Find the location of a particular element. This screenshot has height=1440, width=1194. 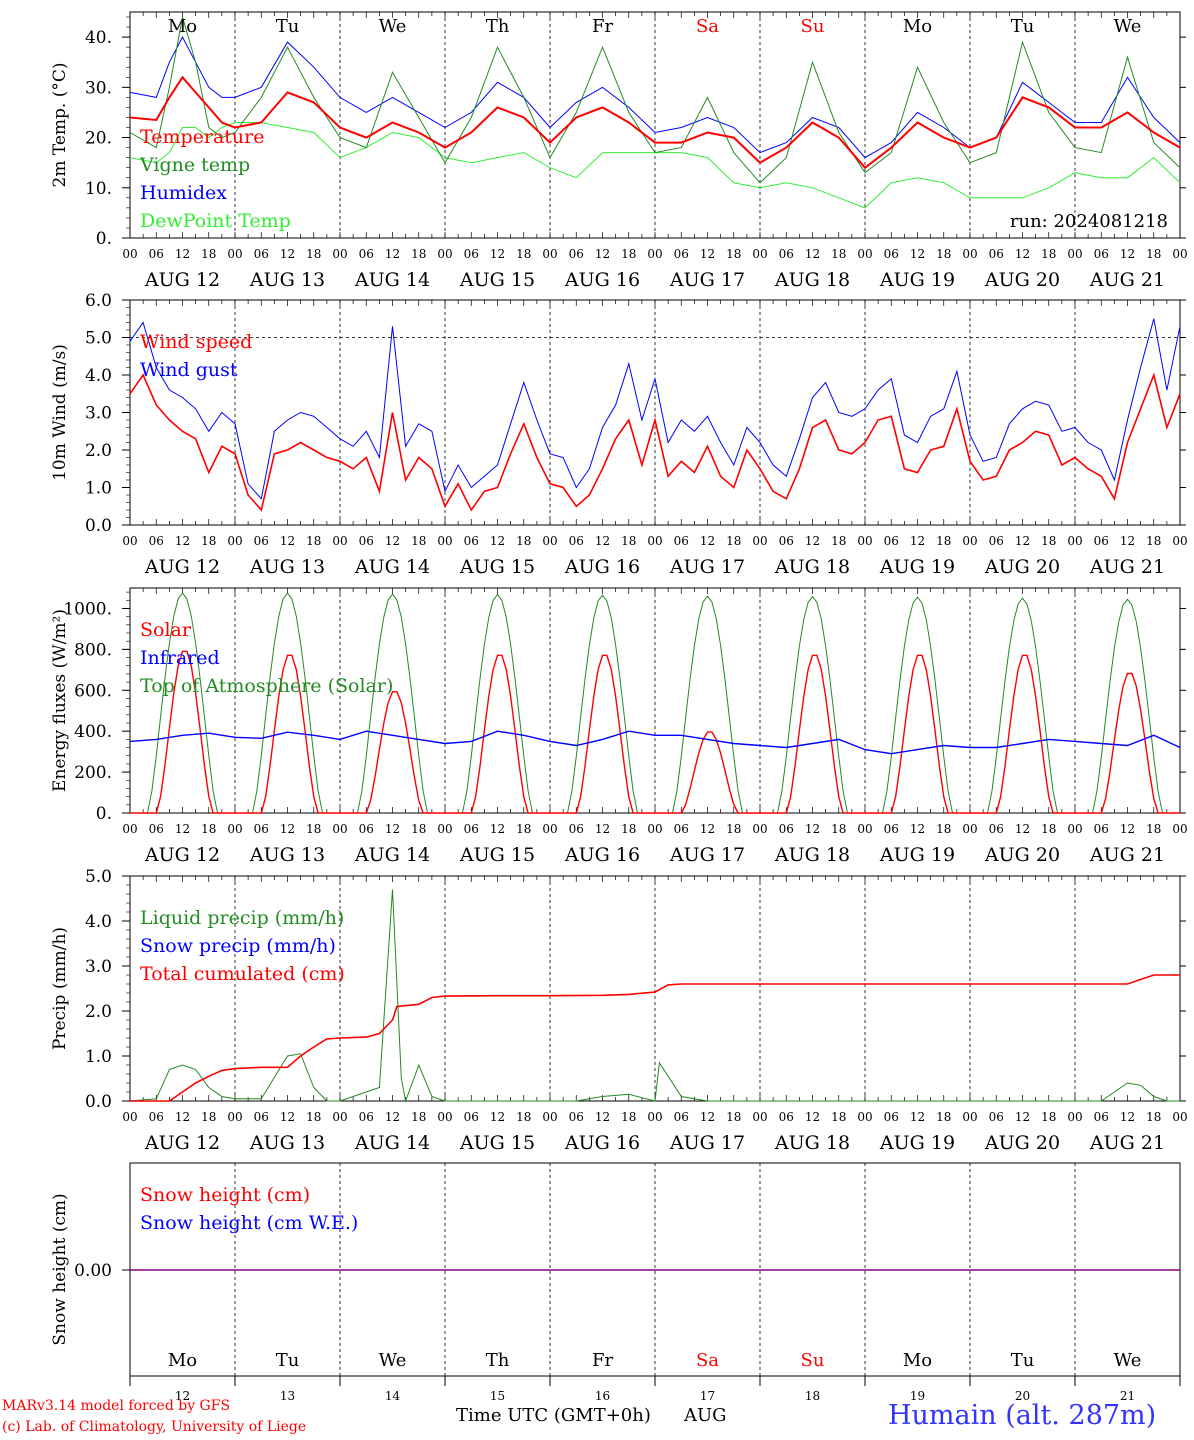

credit-line-1: MARv3.14 model forced by GFS is located at coordinates (116, 1406).